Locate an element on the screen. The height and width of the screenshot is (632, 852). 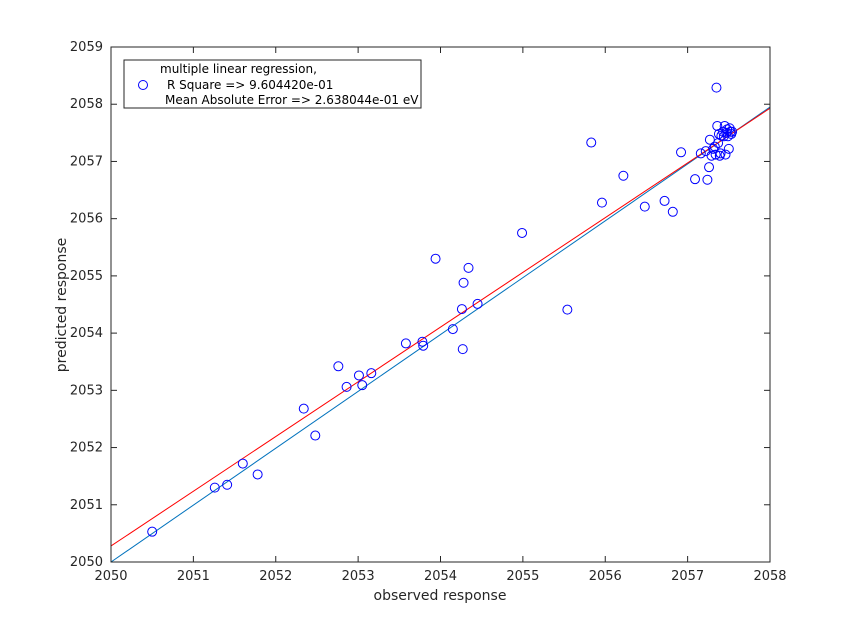
y-axis-label: predicted response is located at coordinates (62, 305).